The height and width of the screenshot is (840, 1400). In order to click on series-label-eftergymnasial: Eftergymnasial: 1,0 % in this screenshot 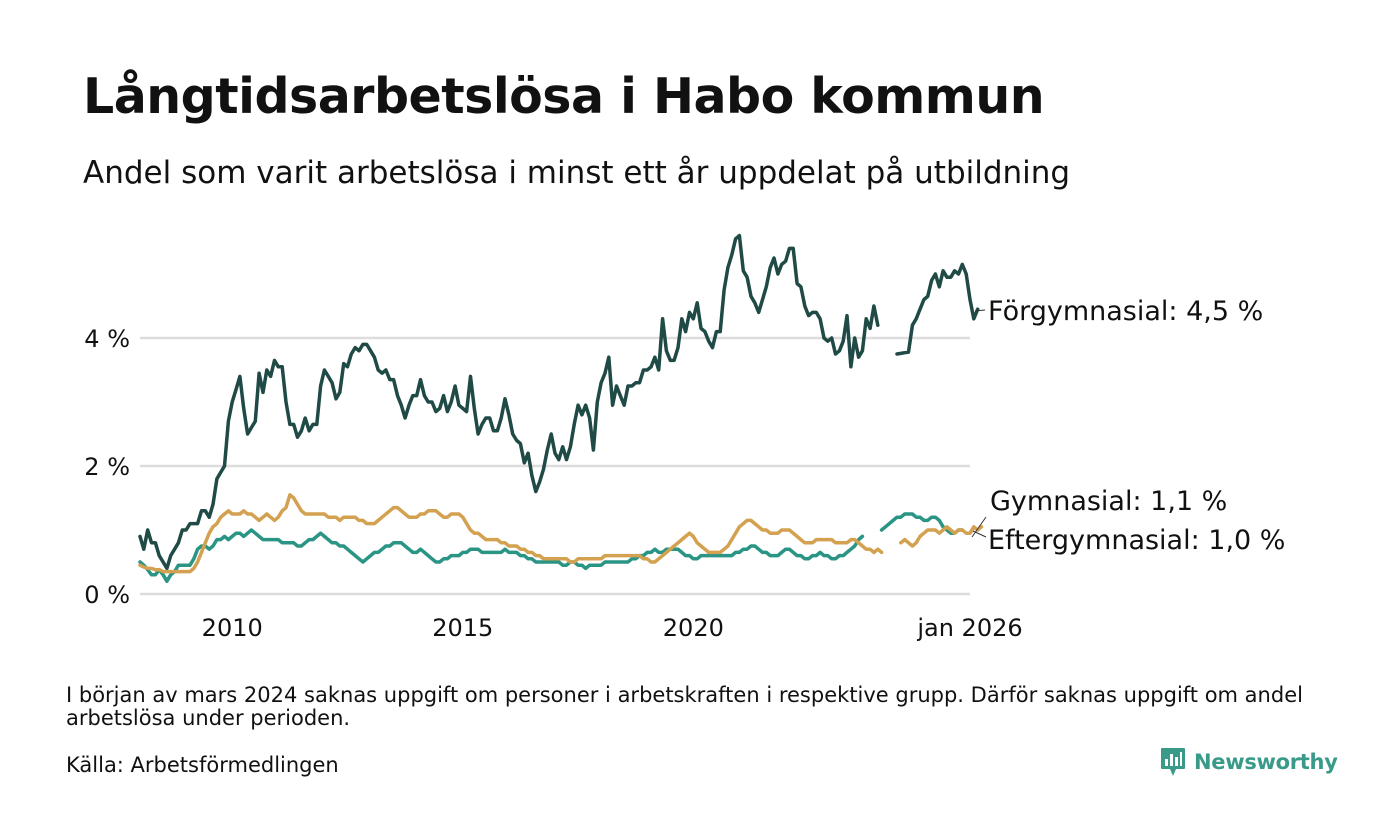, I will do `click(1136, 540)`.